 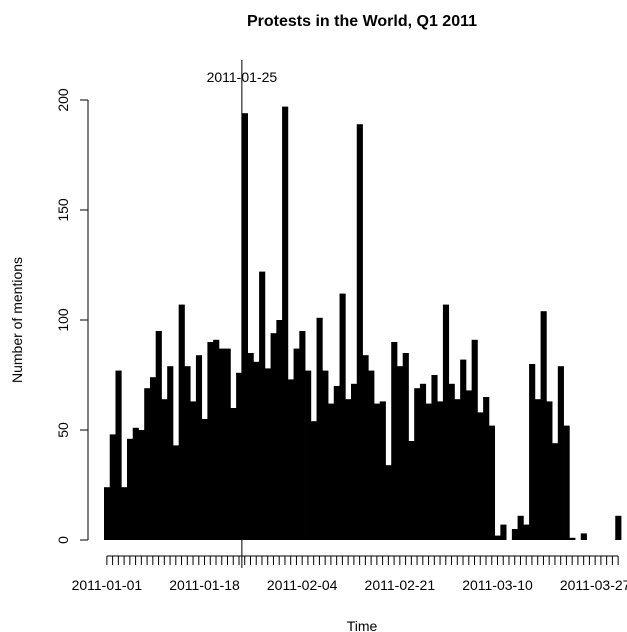 I want to click on y-tick-label: 50, so click(x=63, y=430).